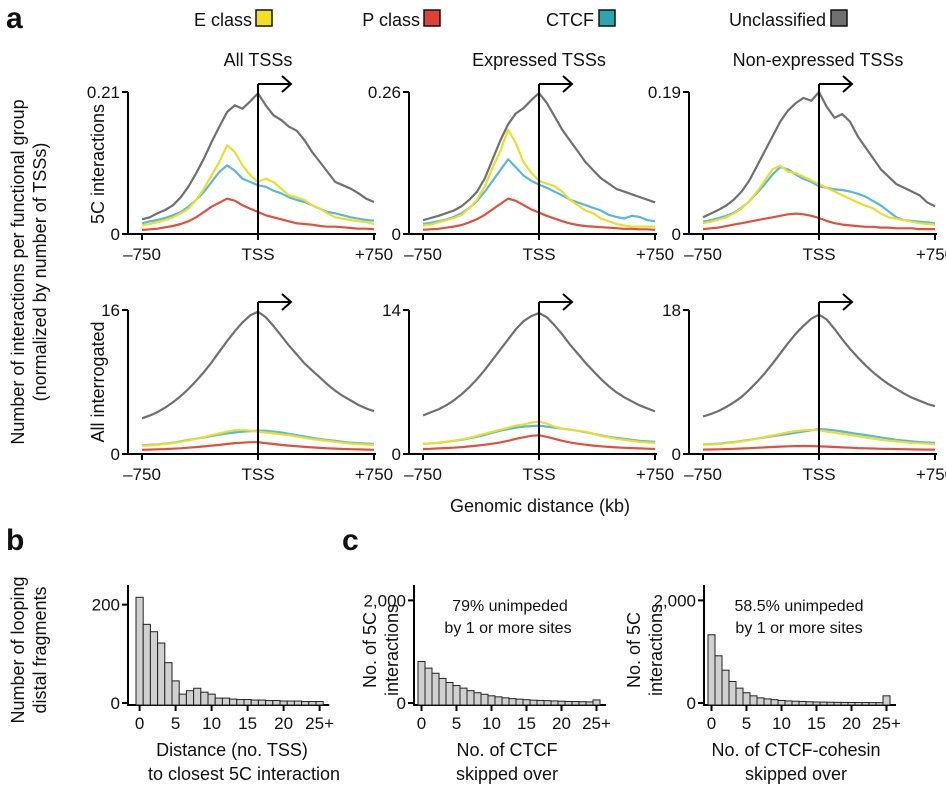 This screenshot has height=799, width=946. Describe the element at coordinates (671, 310) in the screenshot. I see `y-tick-label-top-a-bottom-nonexpressed: 18` at that location.